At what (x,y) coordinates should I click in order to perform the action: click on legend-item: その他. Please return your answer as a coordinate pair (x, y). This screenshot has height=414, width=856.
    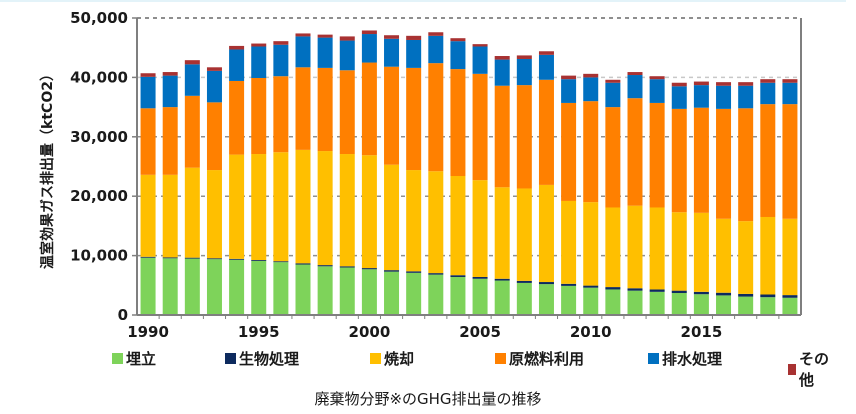
    Looking at the image, I should click on (810, 369).